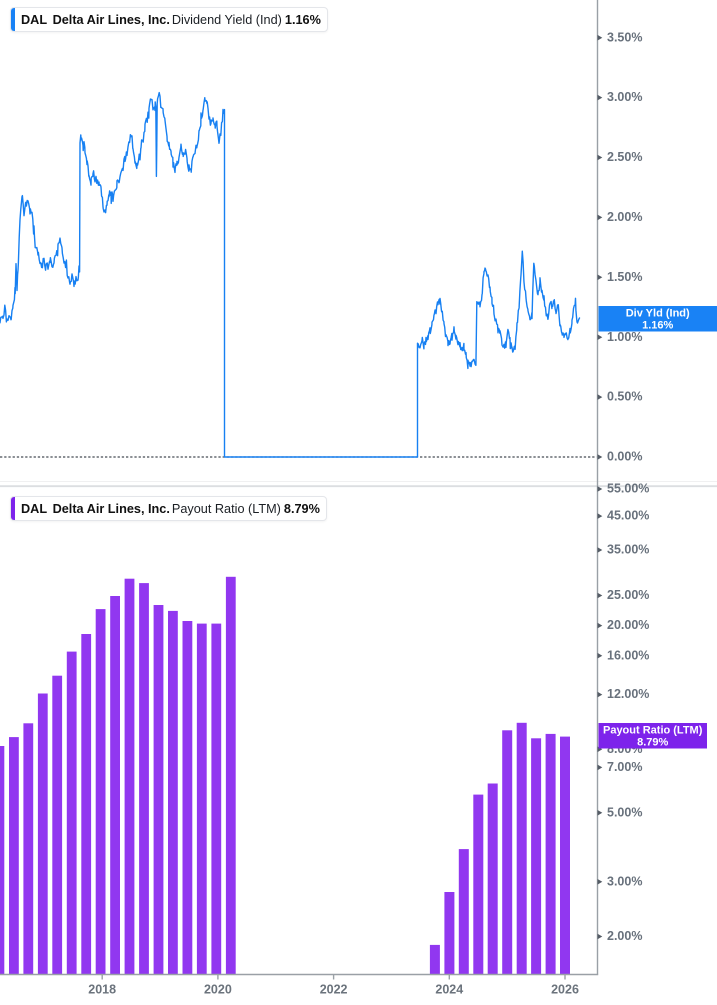  Describe the element at coordinates (628, 655) in the screenshot. I see `svg-text: 16.00%` at that location.